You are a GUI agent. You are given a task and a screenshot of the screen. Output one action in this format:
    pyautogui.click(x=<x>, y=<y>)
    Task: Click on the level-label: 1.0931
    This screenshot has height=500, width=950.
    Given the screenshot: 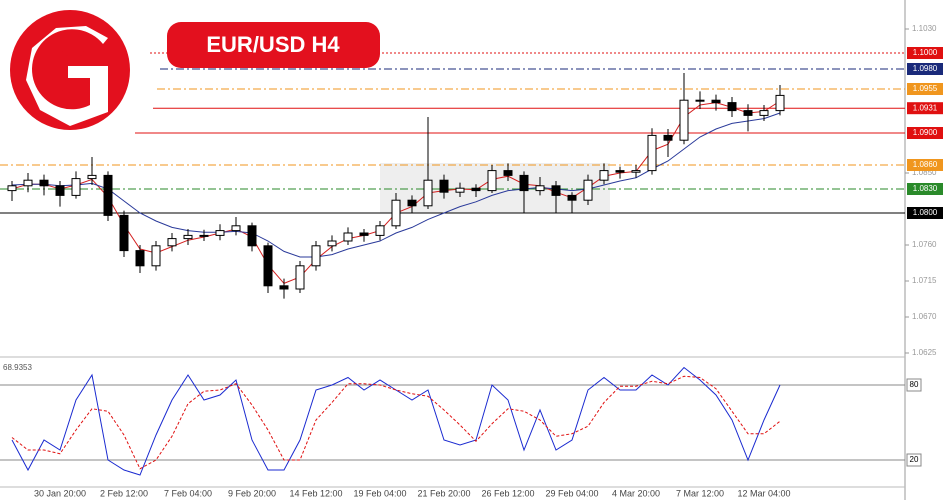 What is the action you would take?
    pyautogui.click(x=925, y=107)
    